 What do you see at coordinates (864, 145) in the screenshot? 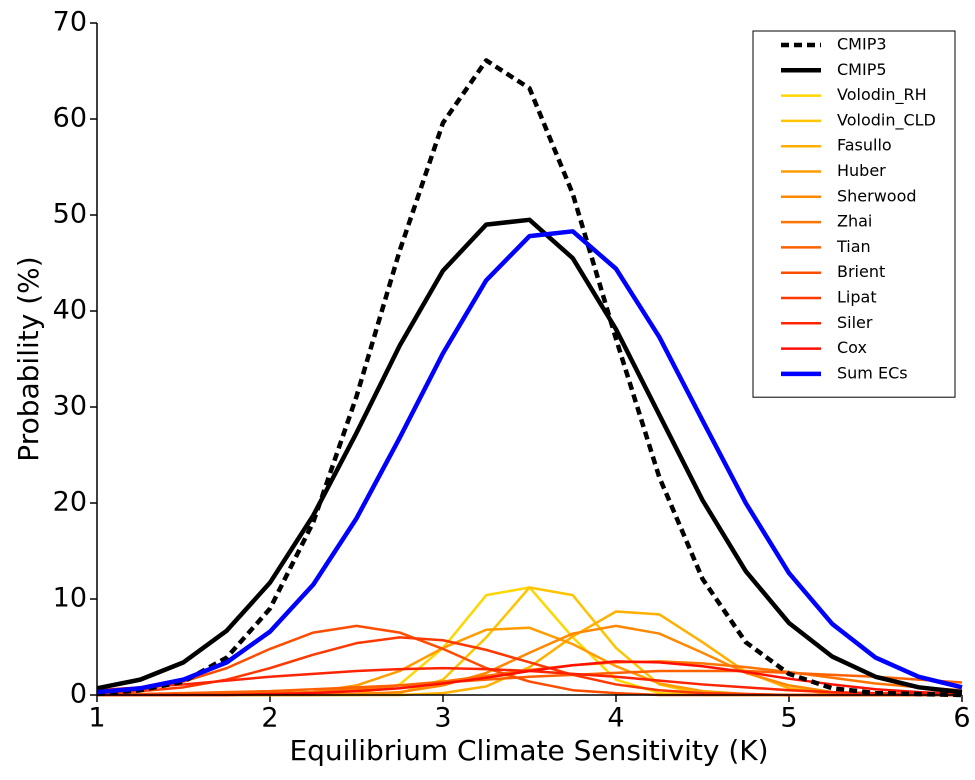
I see `legend-label: Fasullo` at bounding box center [864, 145].